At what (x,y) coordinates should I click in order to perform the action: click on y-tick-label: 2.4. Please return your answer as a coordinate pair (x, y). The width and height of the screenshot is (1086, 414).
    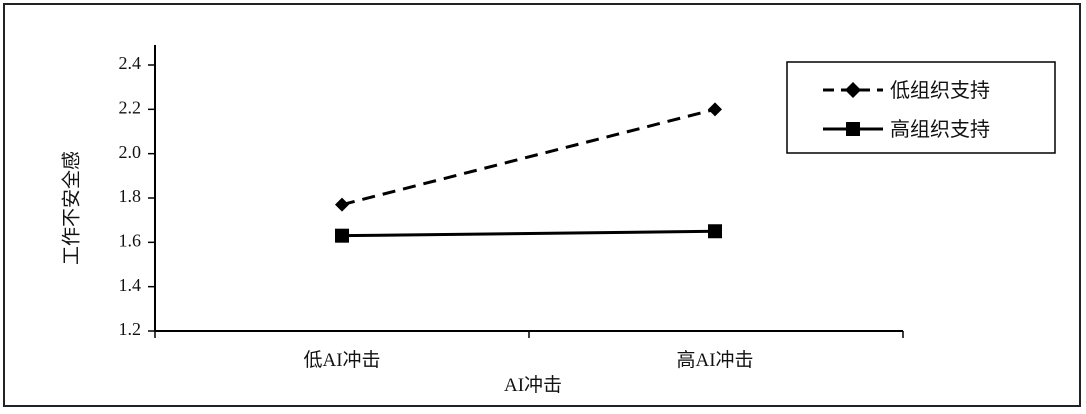
    Looking at the image, I should click on (130, 63).